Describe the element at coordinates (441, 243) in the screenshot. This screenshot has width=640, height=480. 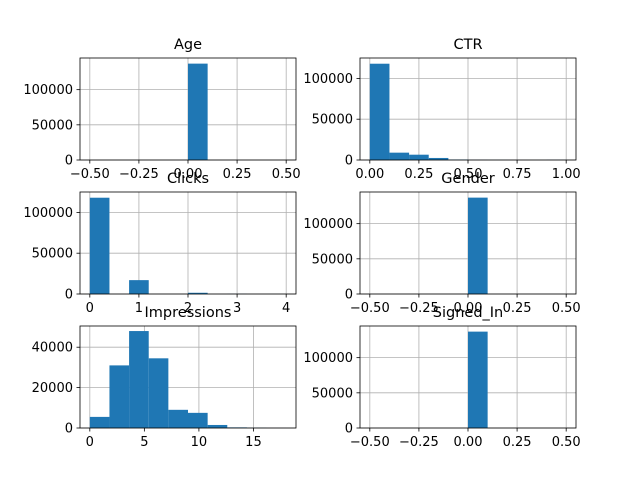
I see `subplot-4: −0.50 −0.25 0.00 0.25 0.50 0 50000 100000 Gender` at that location.